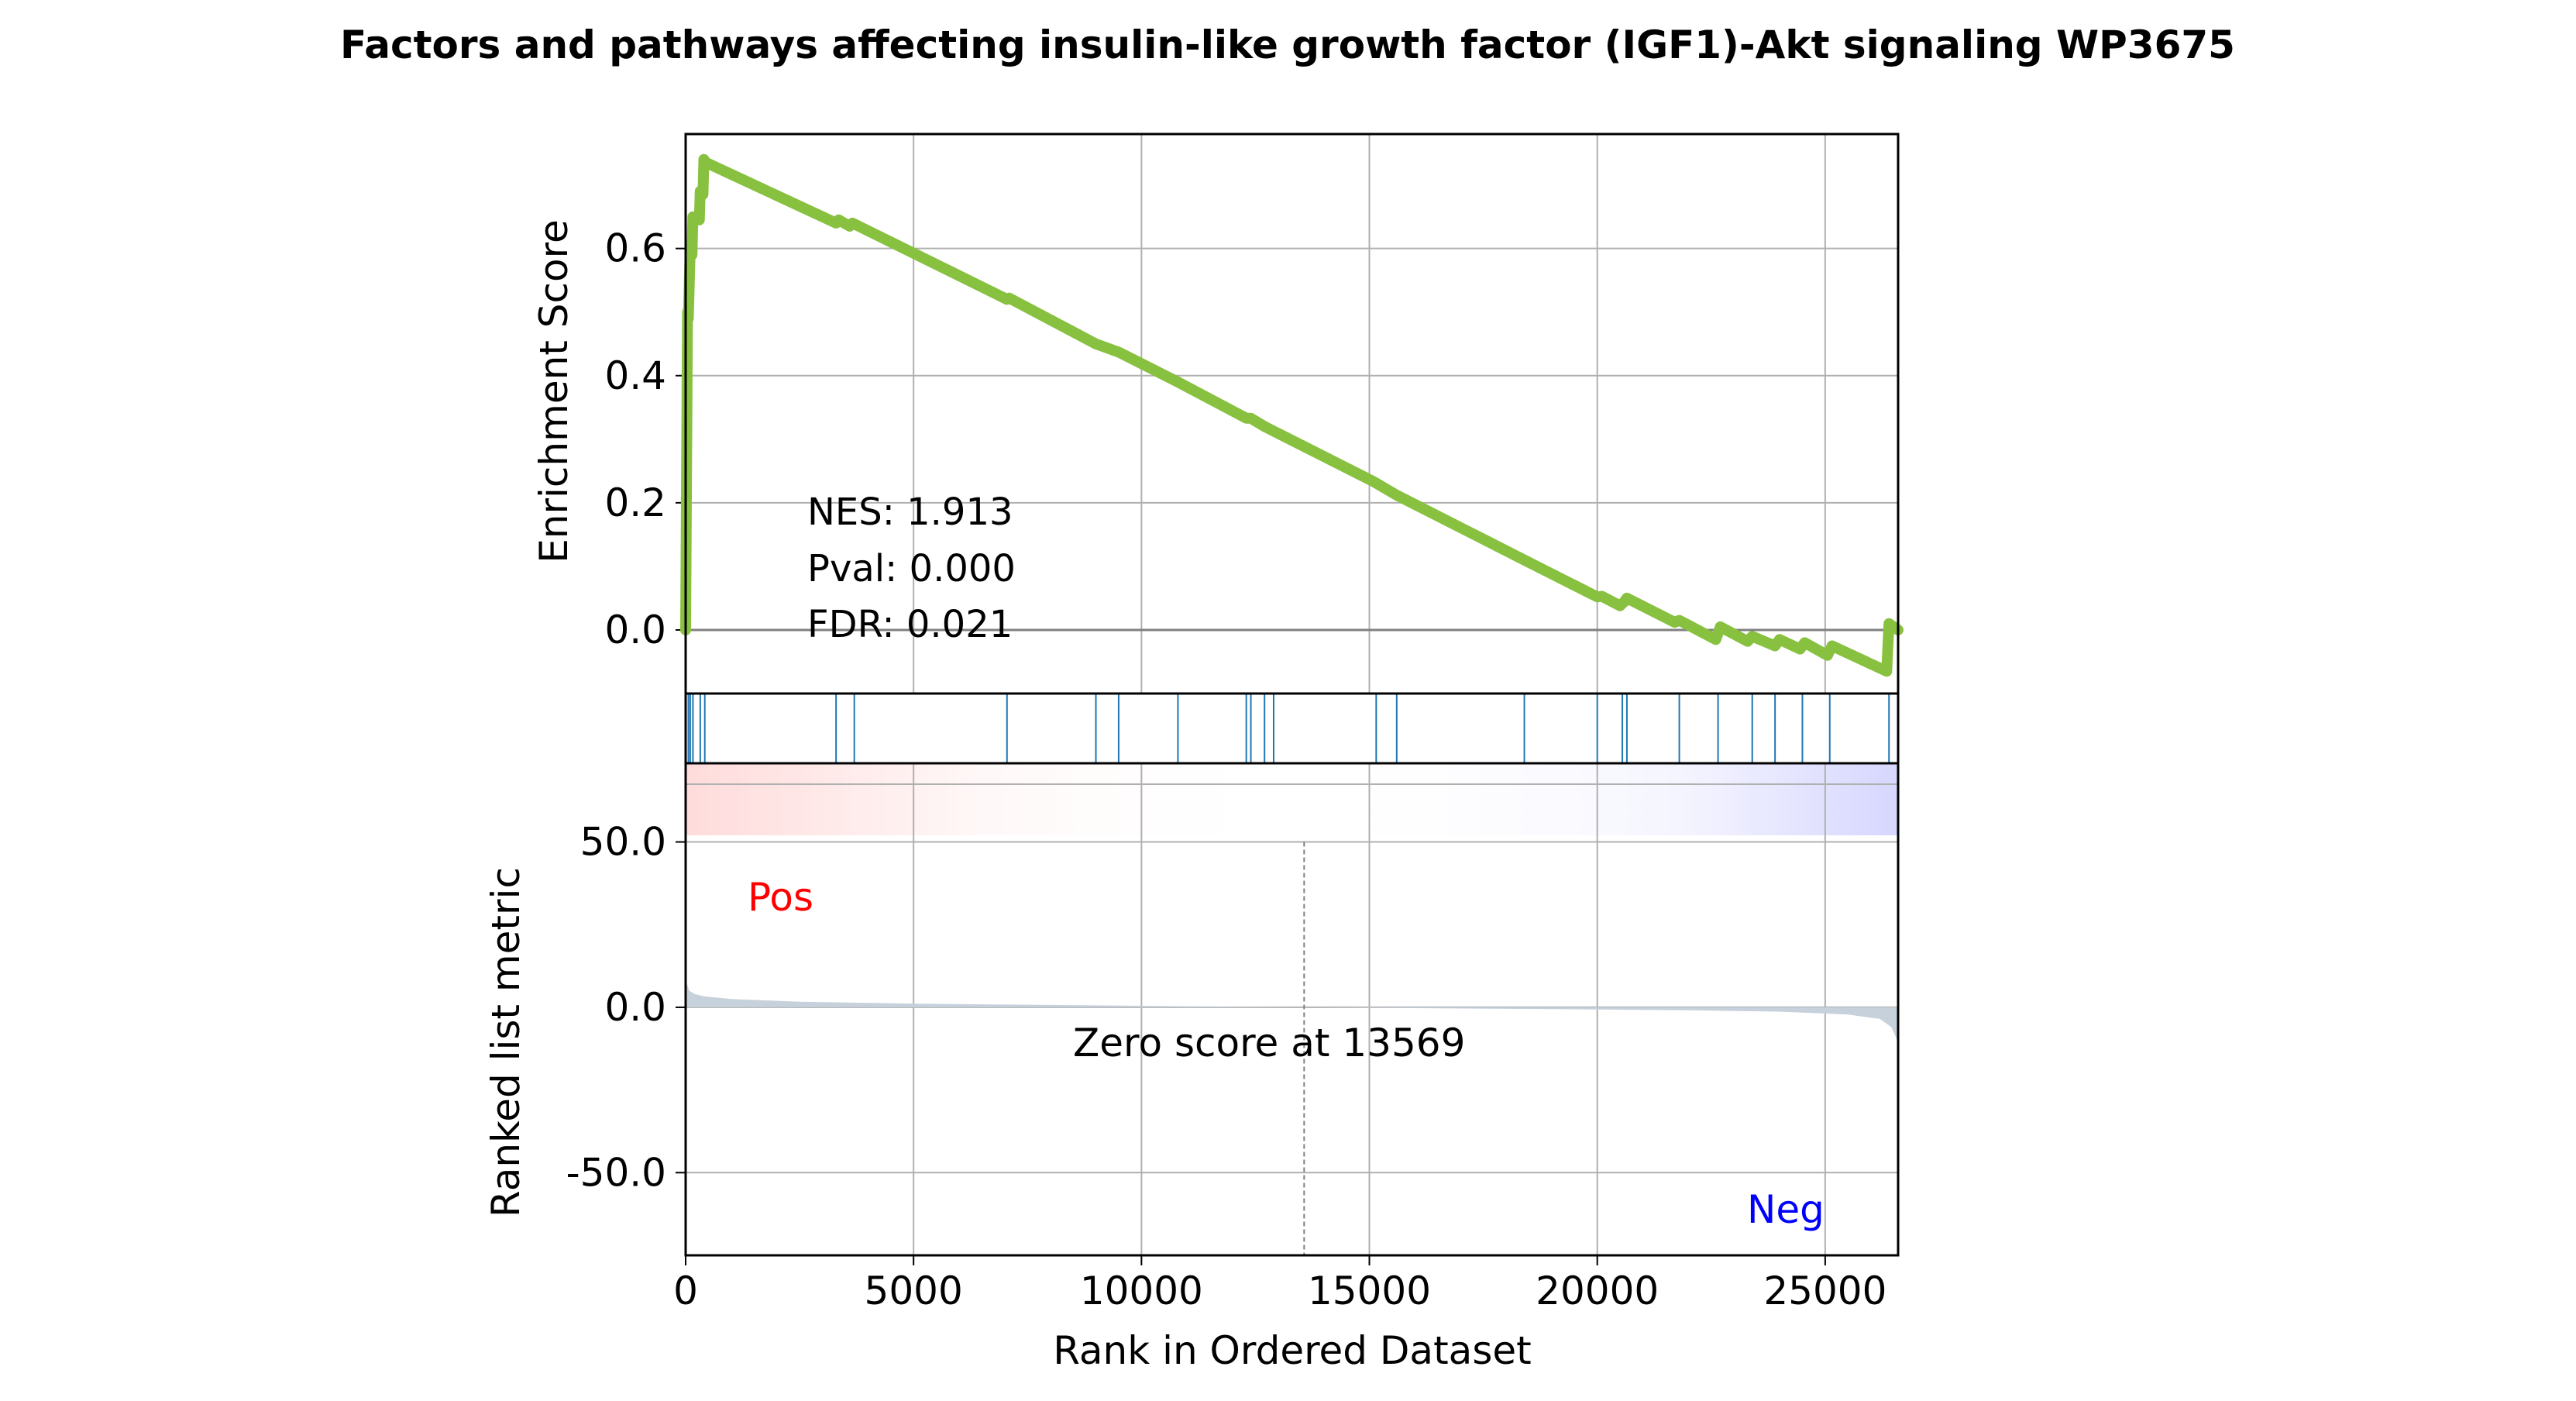  What do you see at coordinates (914, 1290) in the screenshot?
I see `x-tick-label: 5000` at bounding box center [914, 1290].